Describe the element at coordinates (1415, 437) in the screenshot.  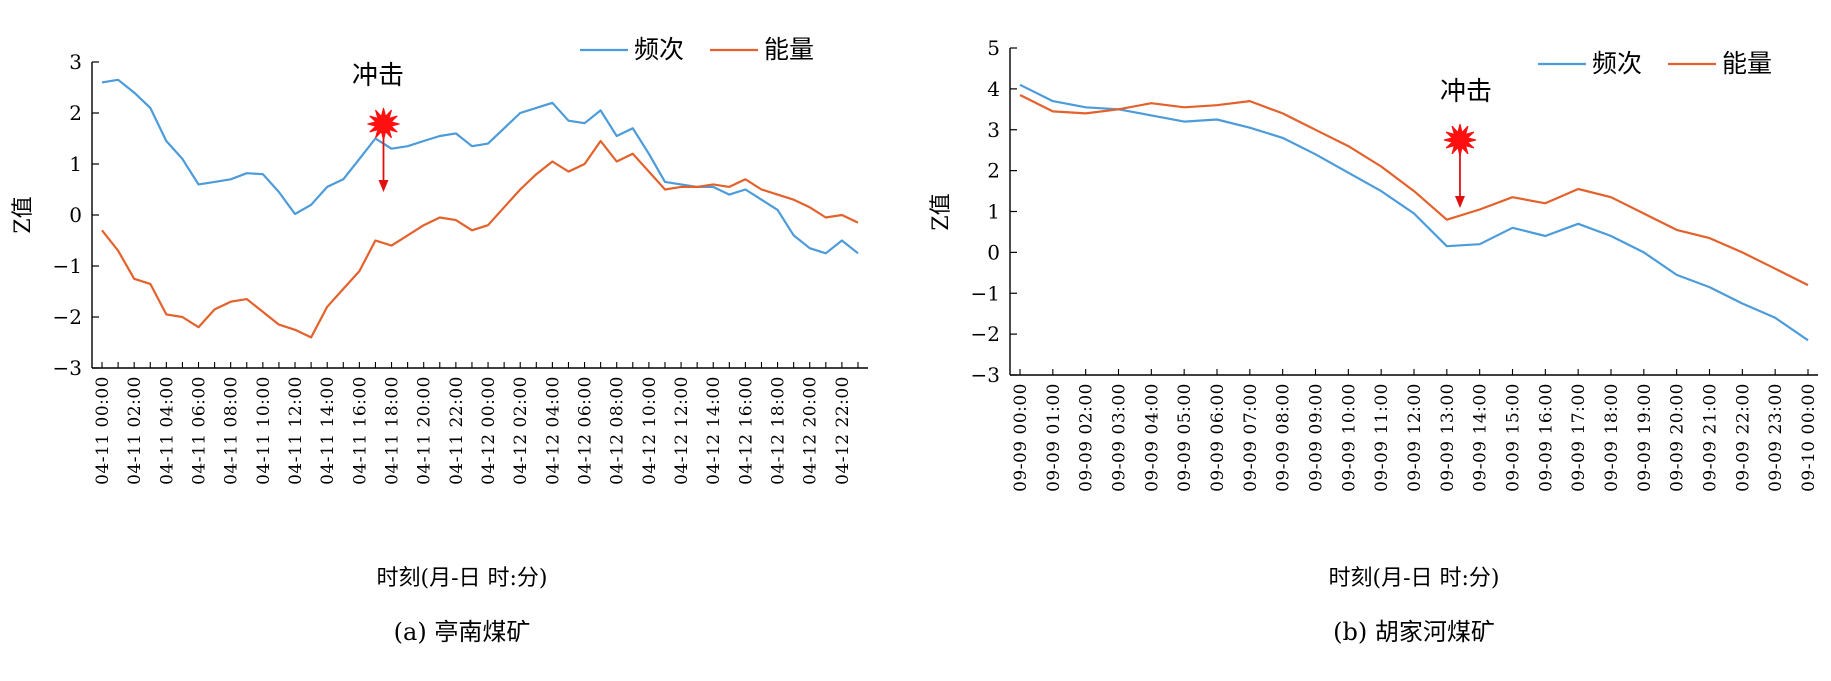
I see `x-tick-label: 09-09 12:00` at that location.